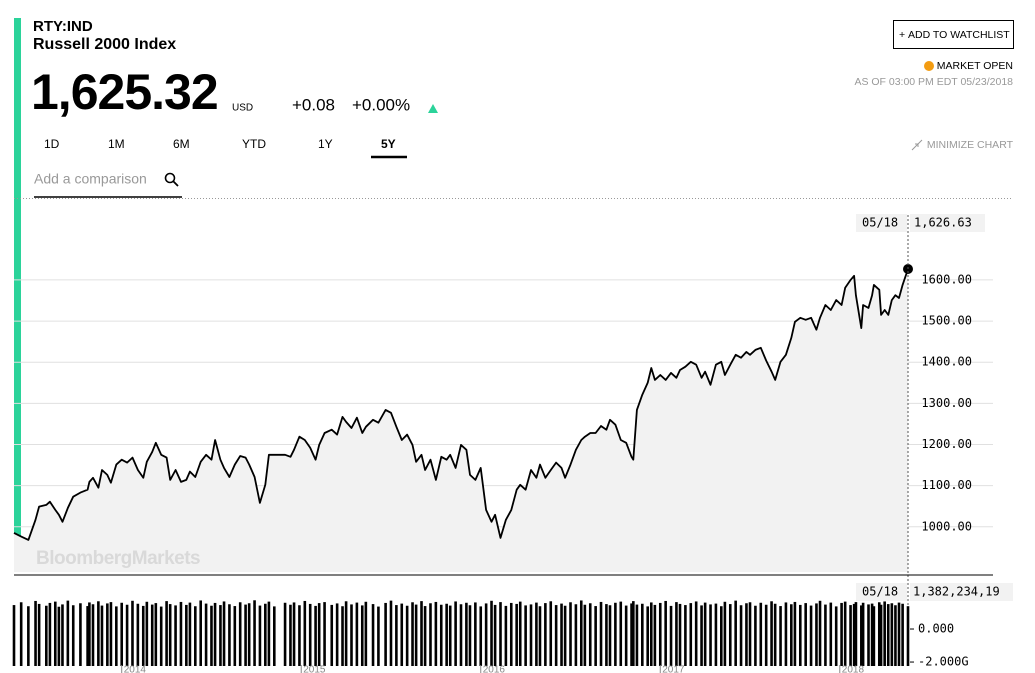 This screenshot has width=1035, height=673. I want to click on crosshair-value-box, so click(947, 223).